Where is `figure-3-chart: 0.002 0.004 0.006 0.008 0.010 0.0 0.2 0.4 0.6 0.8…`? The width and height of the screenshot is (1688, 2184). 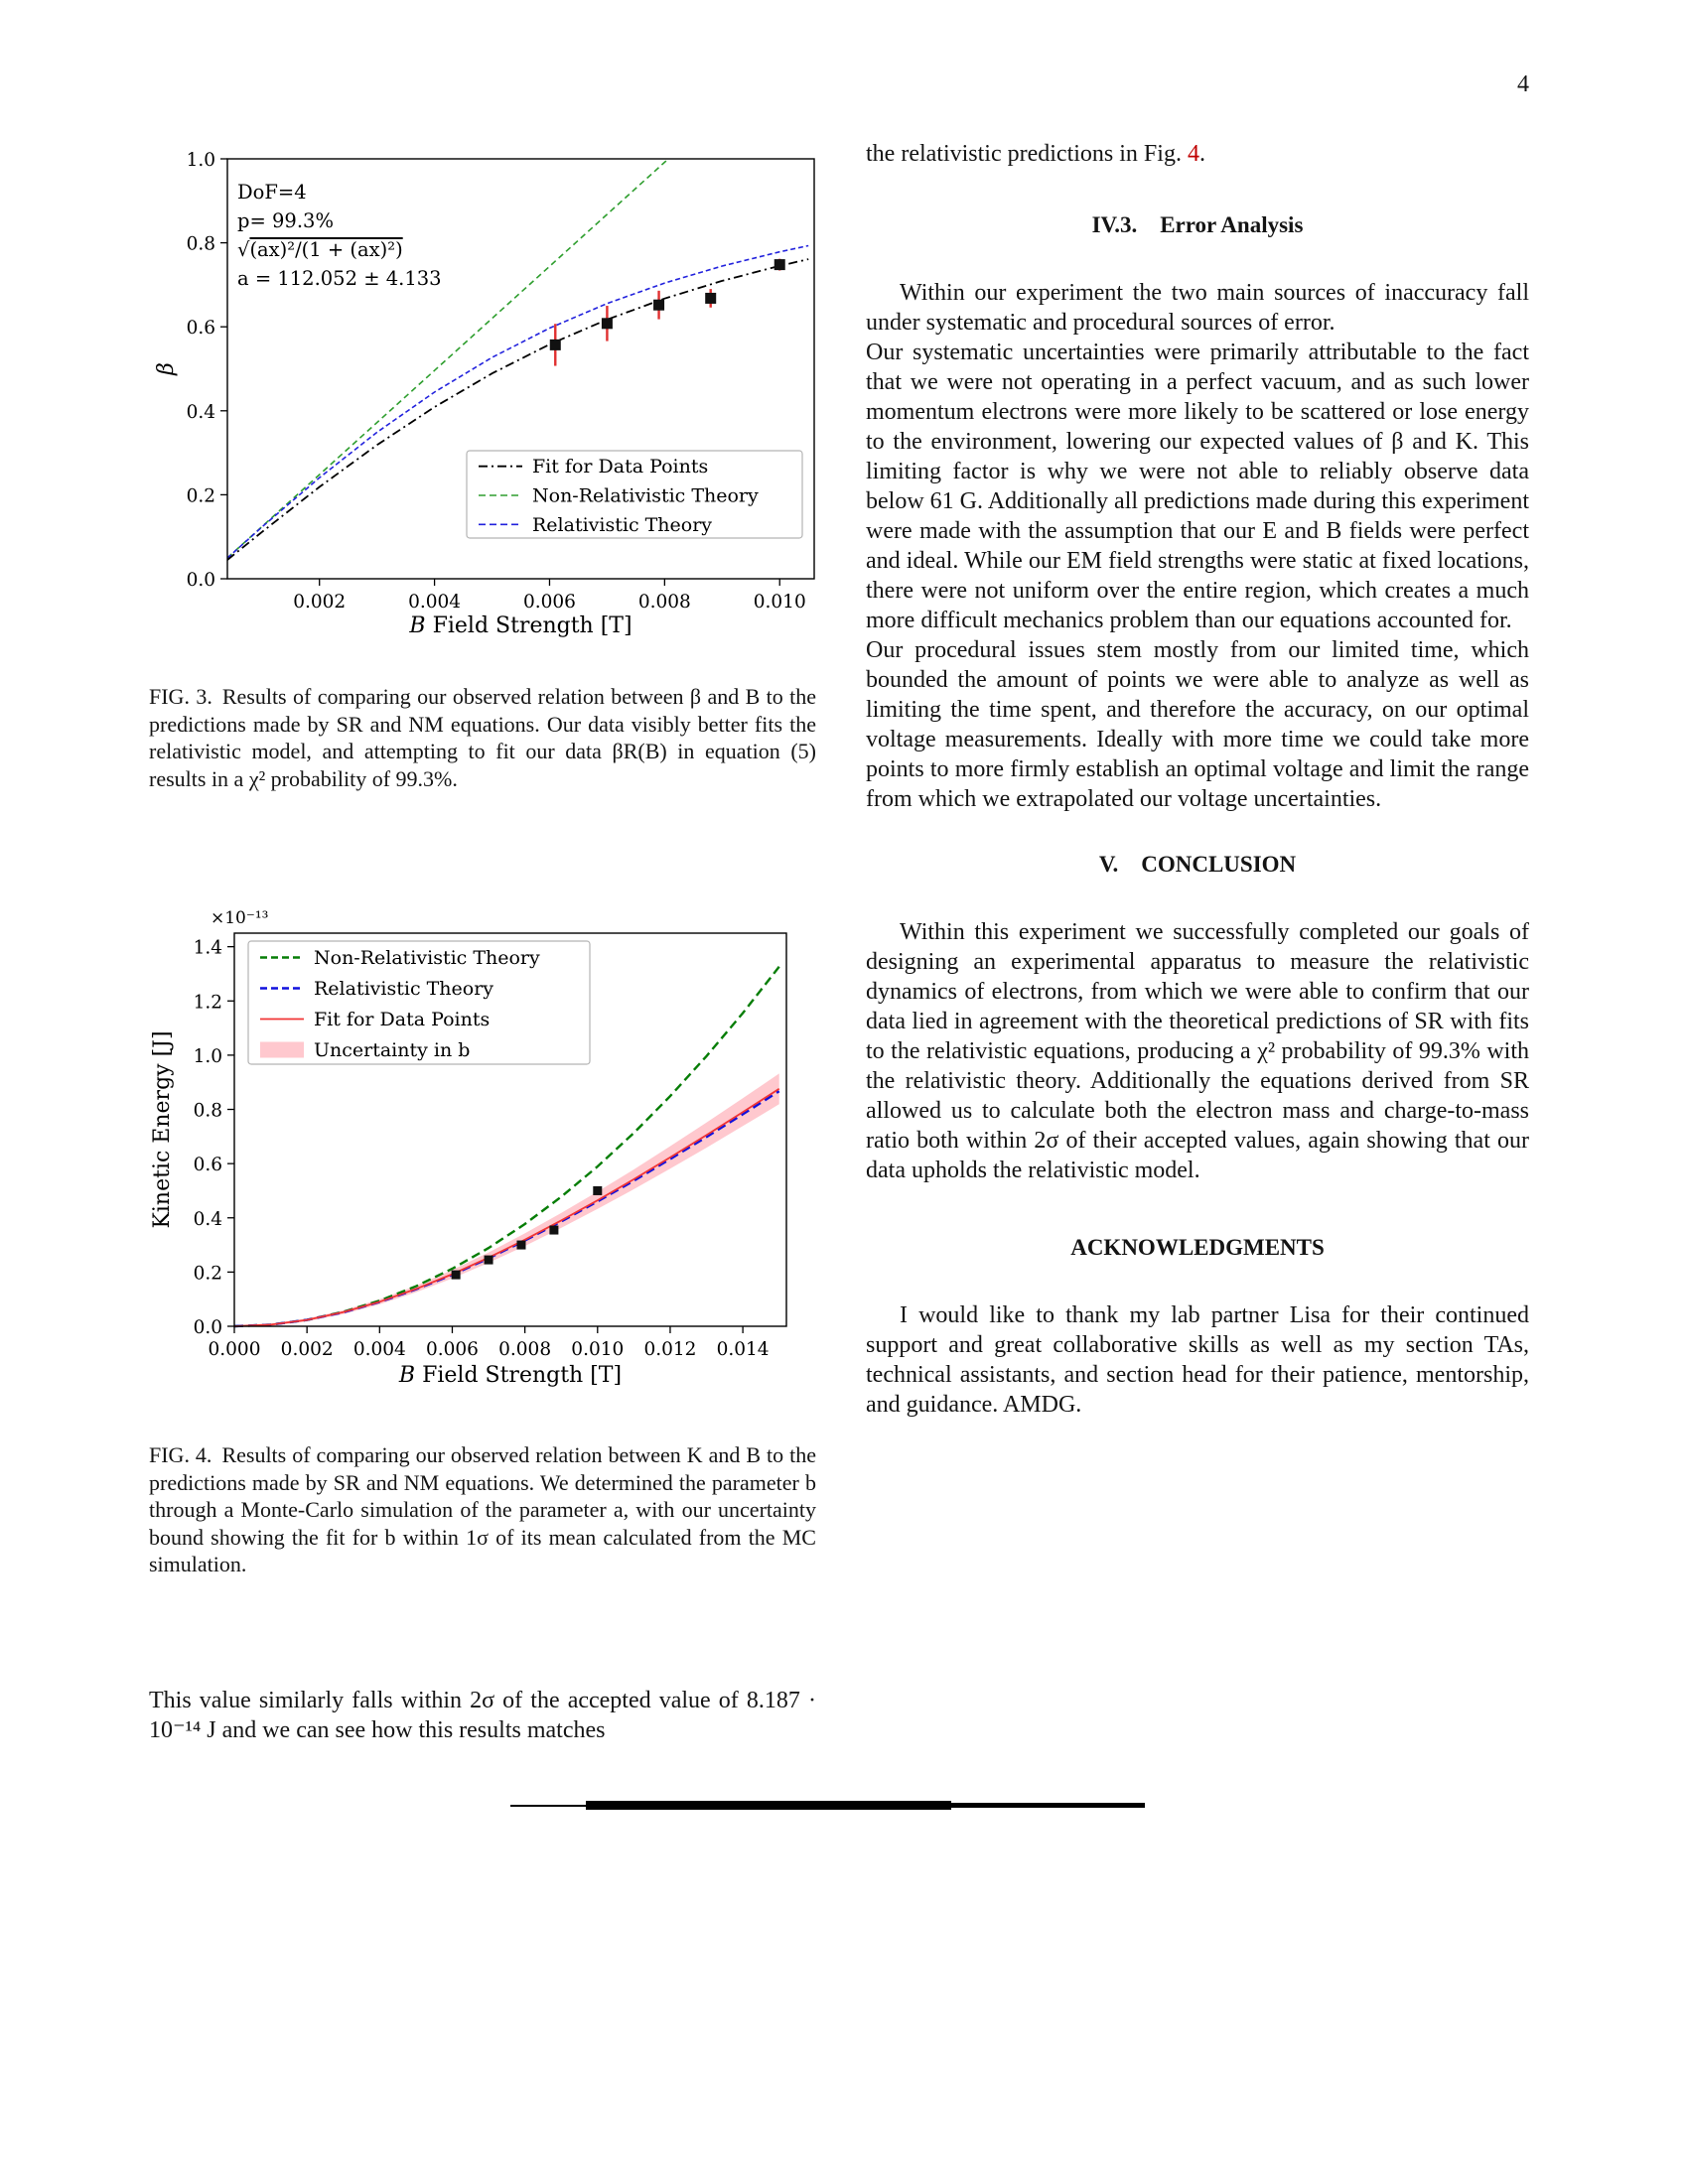
figure-3-chart: 0.002 0.004 0.006 0.008 0.010 0.0 0.2 0.4 0.6 0.8… is located at coordinates (486, 397).